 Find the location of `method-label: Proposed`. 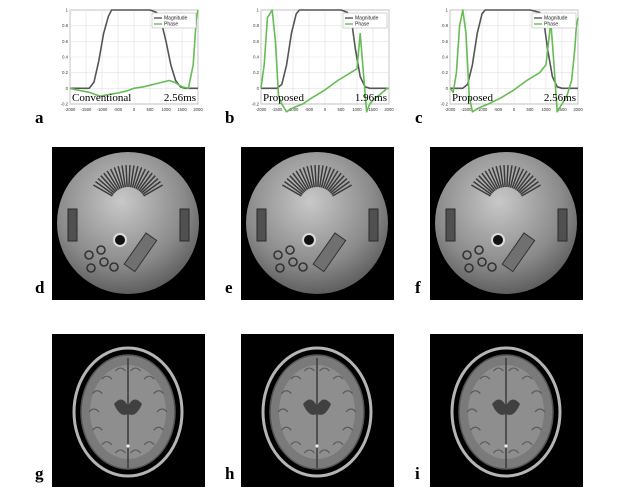

method-label: Proposed is located at coordinates (283, 98).